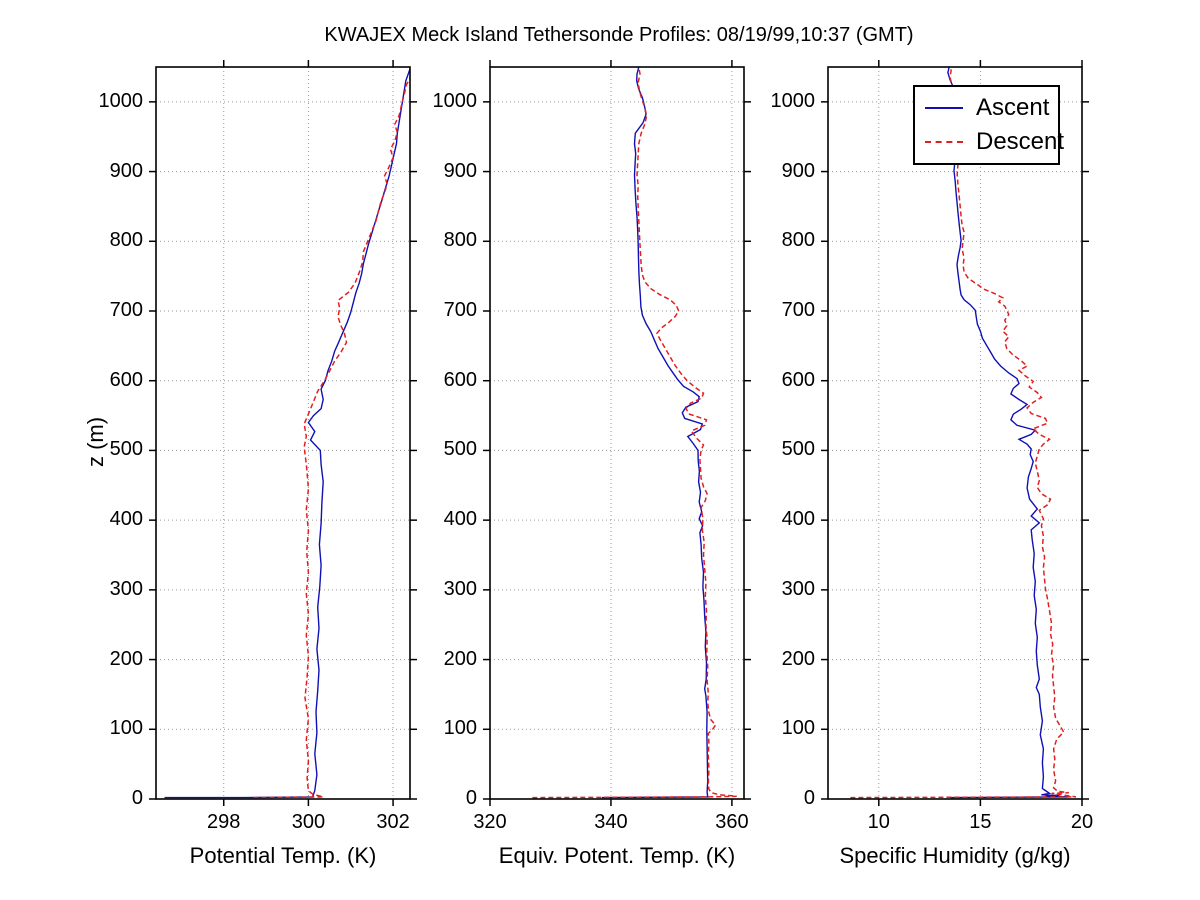 The width and height of the screenshot is (1200, 900). What do you see at coordinates (1082, 822) in the screenshot?
I see `x-tick-label: 20` at bounding box center [1082, 822].